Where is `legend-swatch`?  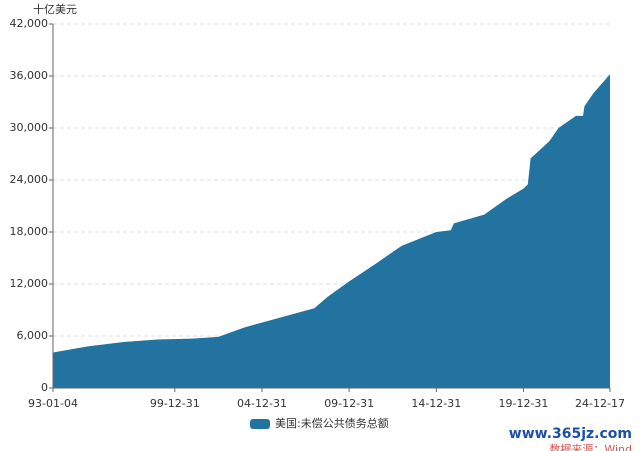 legend-swatch is located at coordinates (260, 424).